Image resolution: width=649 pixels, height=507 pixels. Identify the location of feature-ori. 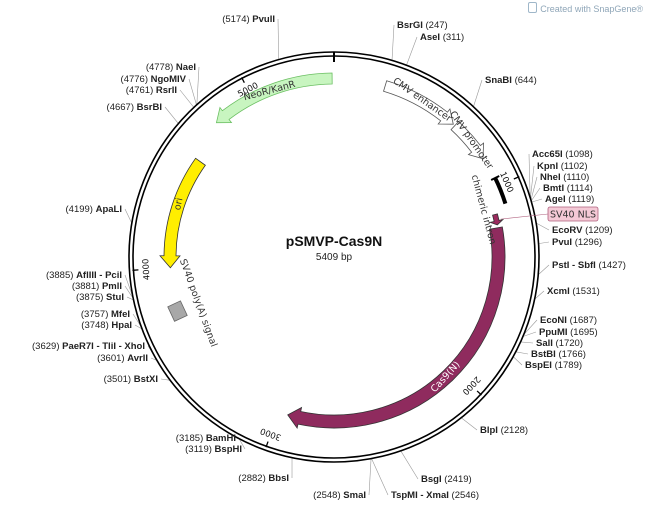
(182, 213).